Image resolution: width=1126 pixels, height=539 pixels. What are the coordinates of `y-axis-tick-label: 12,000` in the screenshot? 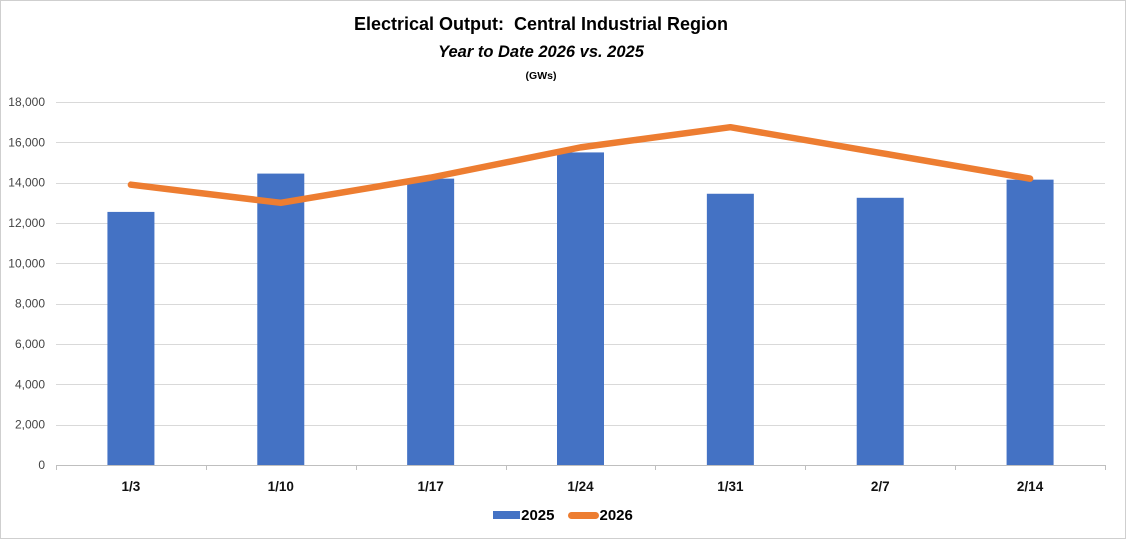 It's located at (26, 223).